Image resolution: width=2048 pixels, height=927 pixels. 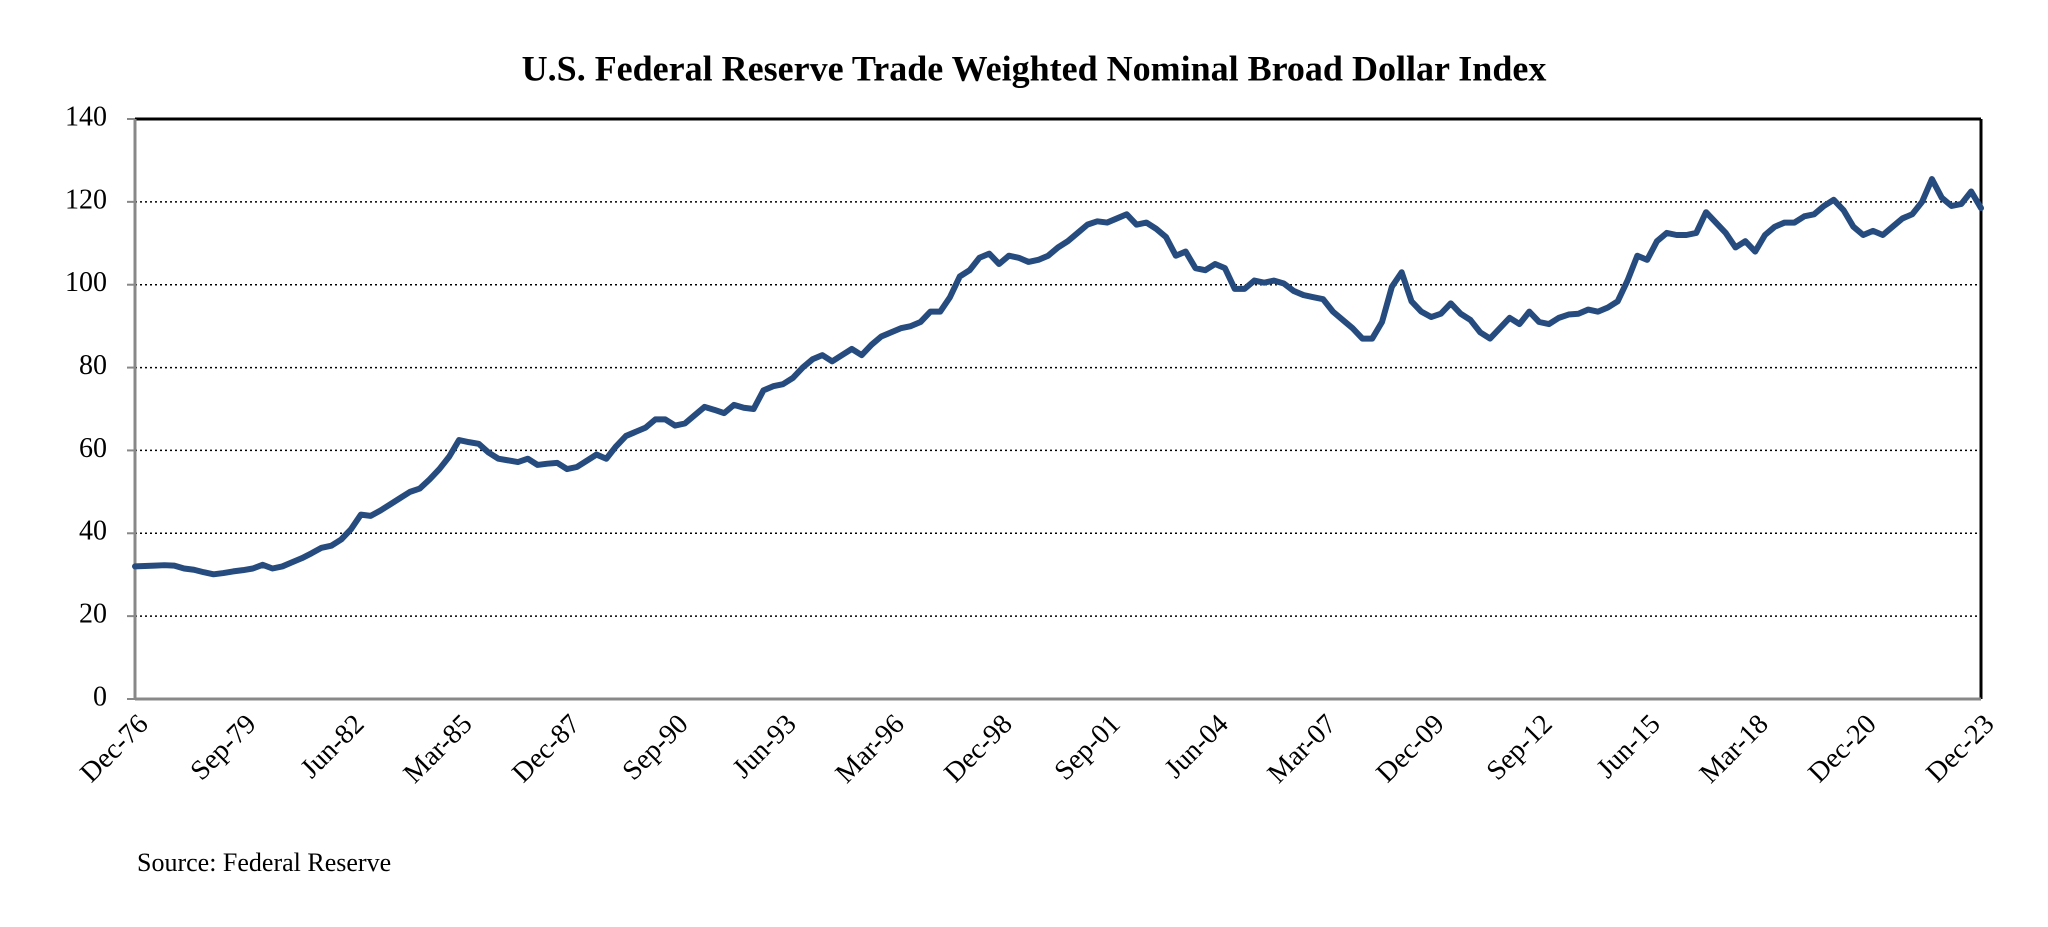 I want to click on x-tick-label: Mar-18, so click(x=1734, y=749).